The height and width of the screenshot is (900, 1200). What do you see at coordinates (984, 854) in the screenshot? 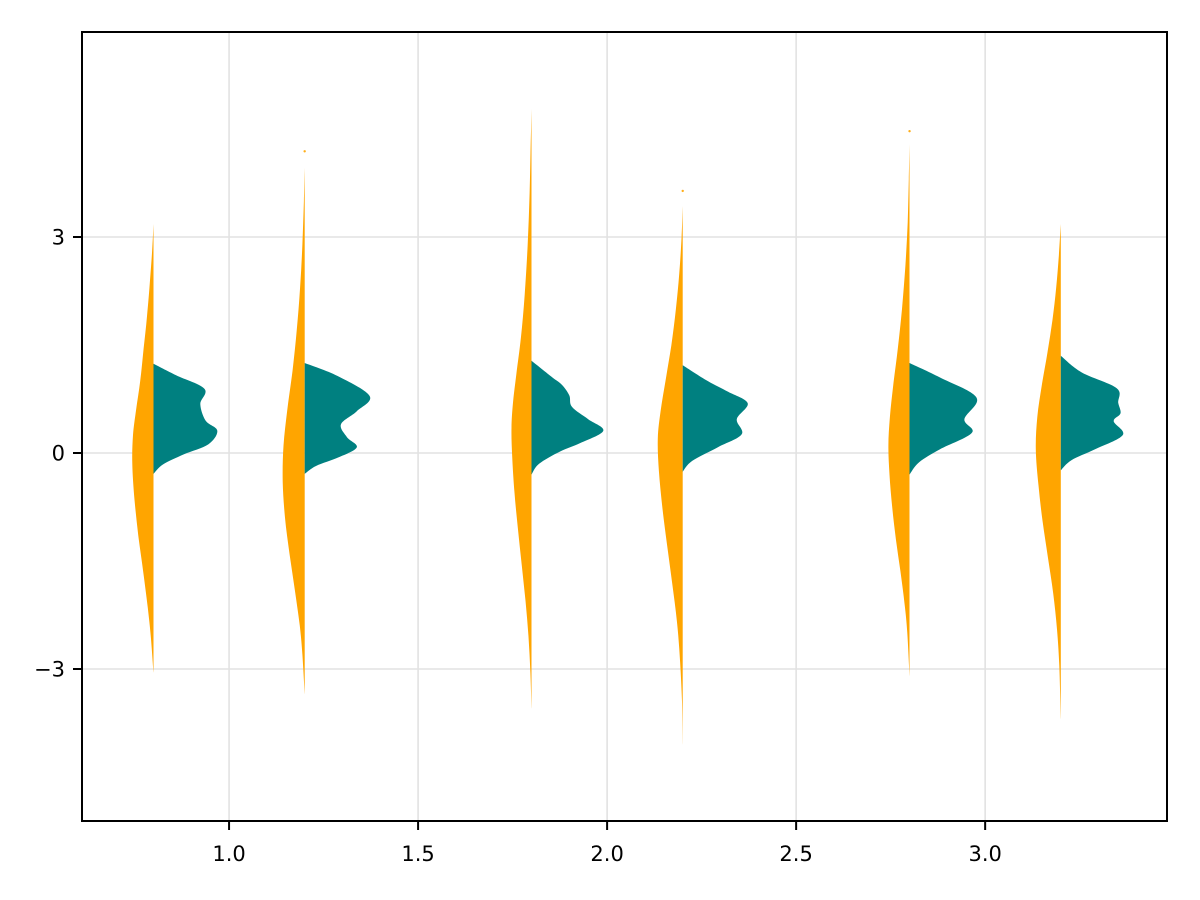
I see `x-tick-label: 3.0` at bounding box center [984, 854].